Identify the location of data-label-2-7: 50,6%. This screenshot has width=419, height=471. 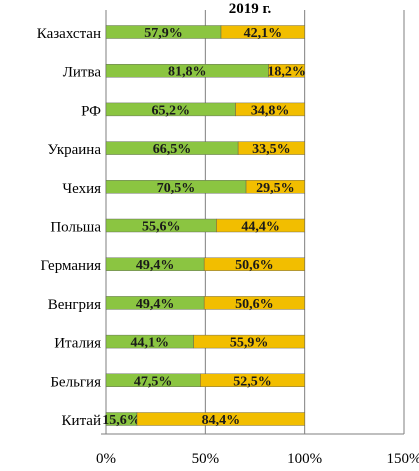
(254, 304).